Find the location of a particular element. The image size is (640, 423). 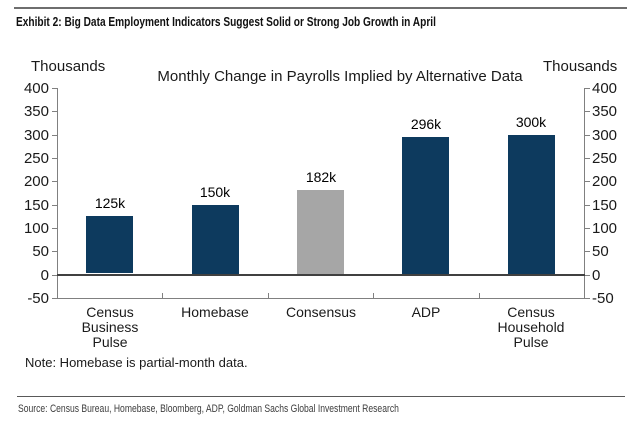

y-tick-label-left: 300 is located at coordinates (36, 135).